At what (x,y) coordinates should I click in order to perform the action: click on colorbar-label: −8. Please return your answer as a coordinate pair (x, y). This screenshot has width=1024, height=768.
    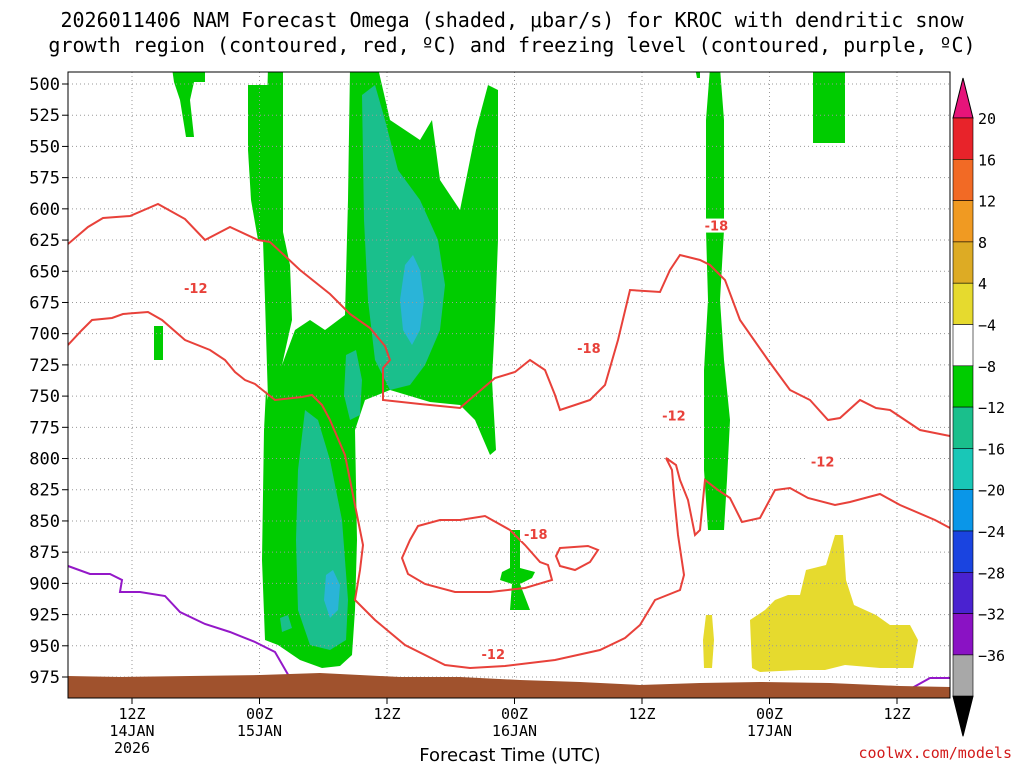
    Looking at the image, I should click on (987, 367).